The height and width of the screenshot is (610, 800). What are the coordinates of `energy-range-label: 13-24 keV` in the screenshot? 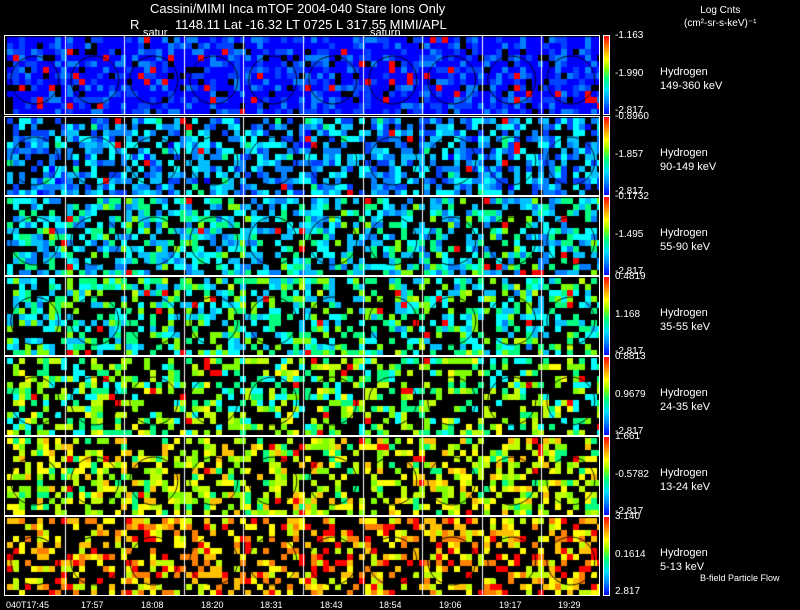 It's located at (685, 487).